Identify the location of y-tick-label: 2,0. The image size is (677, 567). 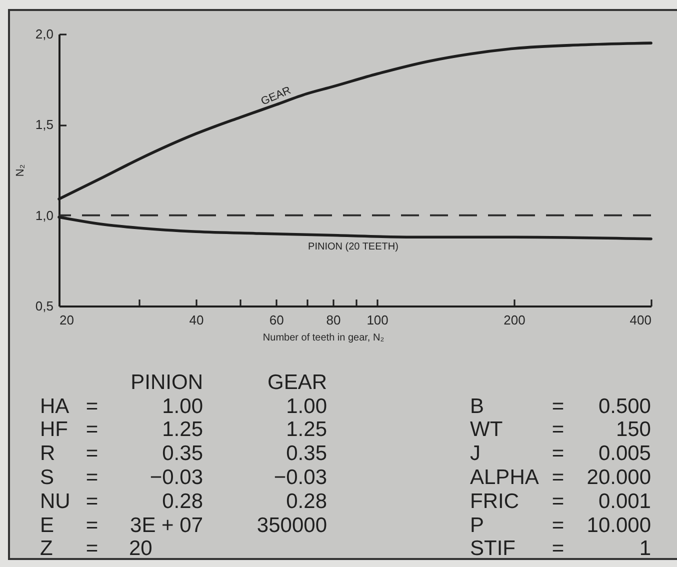
(44, 34).